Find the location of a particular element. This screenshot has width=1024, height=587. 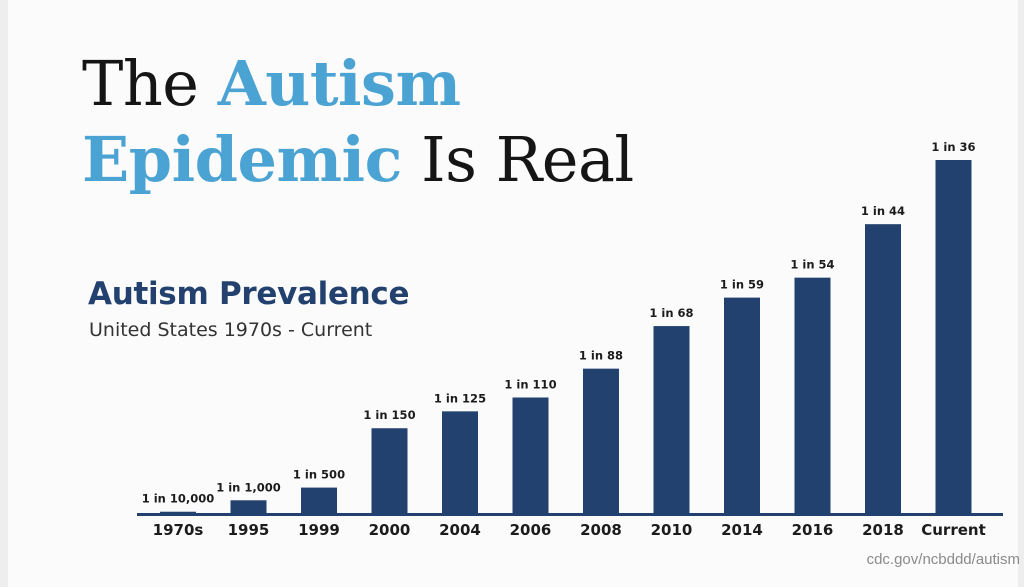

bar-current is located at coordinates (953, 336).